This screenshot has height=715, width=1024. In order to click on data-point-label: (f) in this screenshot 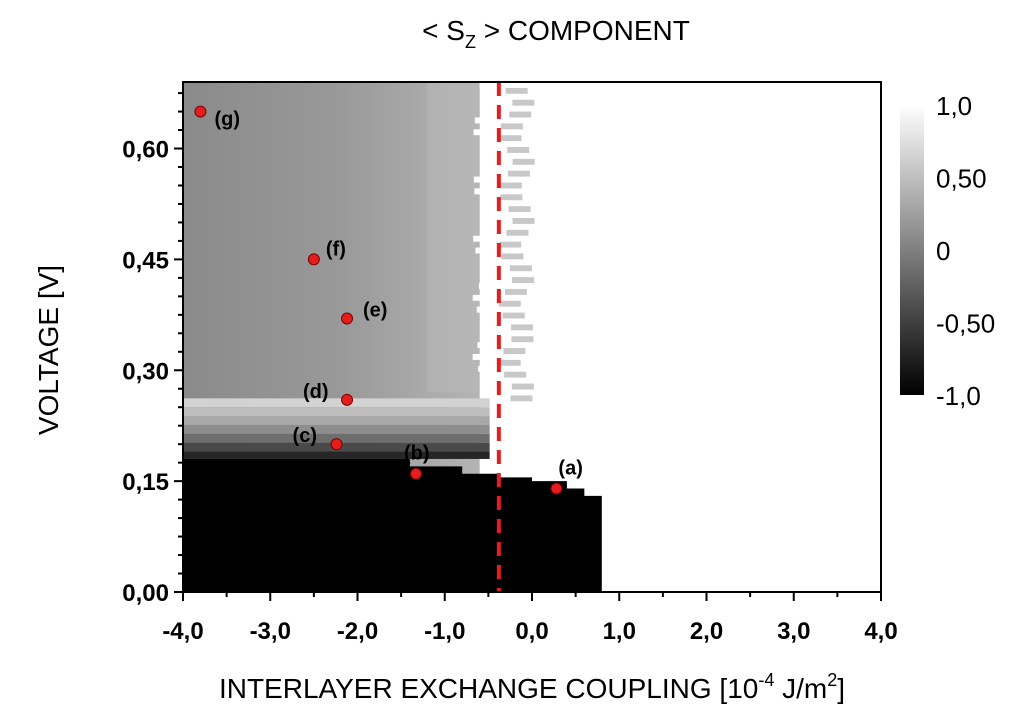, I will do `click(336, 249)`.